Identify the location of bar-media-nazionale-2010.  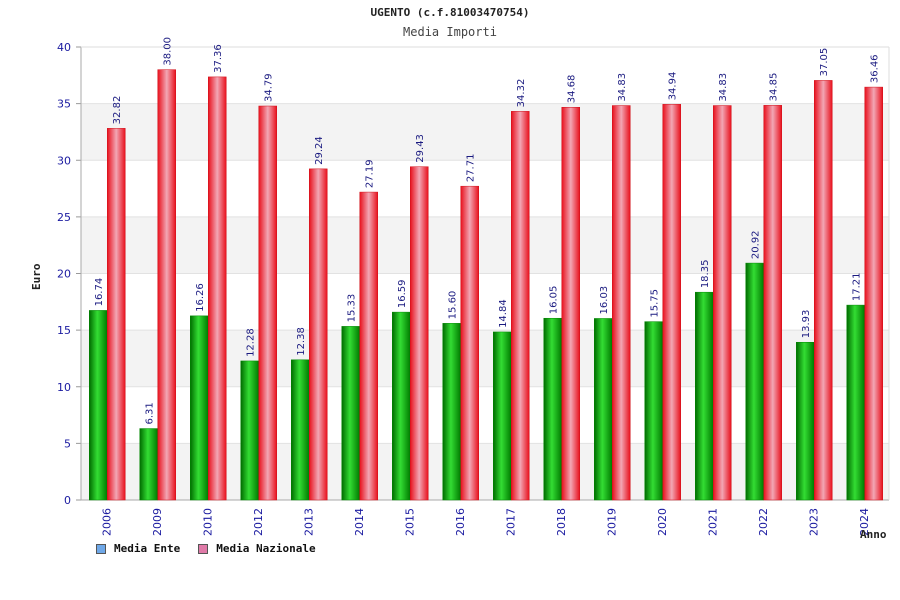
(217, 288).